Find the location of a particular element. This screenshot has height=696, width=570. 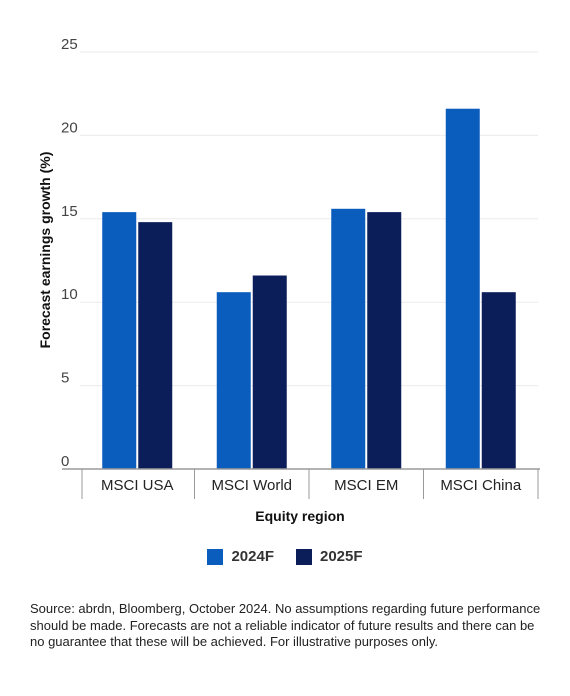

y-axis-ticks: 0 5 10 15 20 25 is located at coordinates (69, 253).